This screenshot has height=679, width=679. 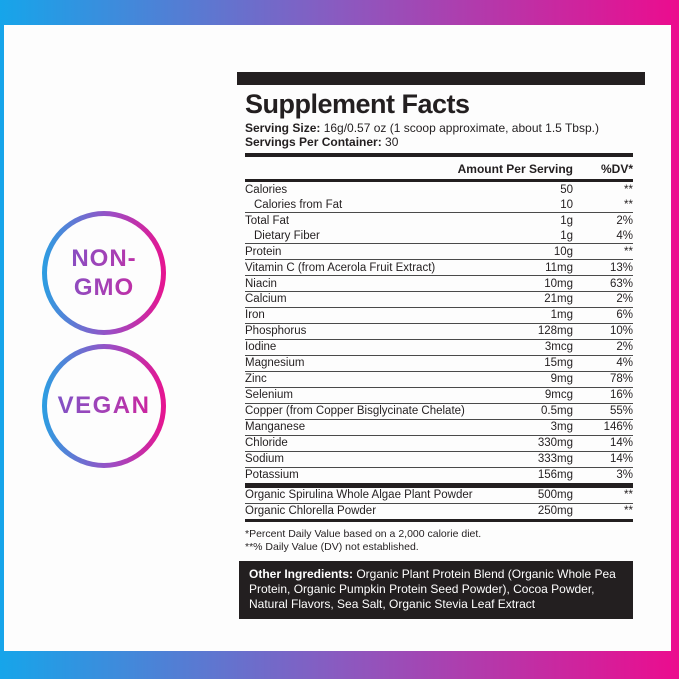 What do you see at coordinates (439, 378) in the screenshot?
I see `table-row: Zinc 9mg 78%` at bounding box center [439, 378].